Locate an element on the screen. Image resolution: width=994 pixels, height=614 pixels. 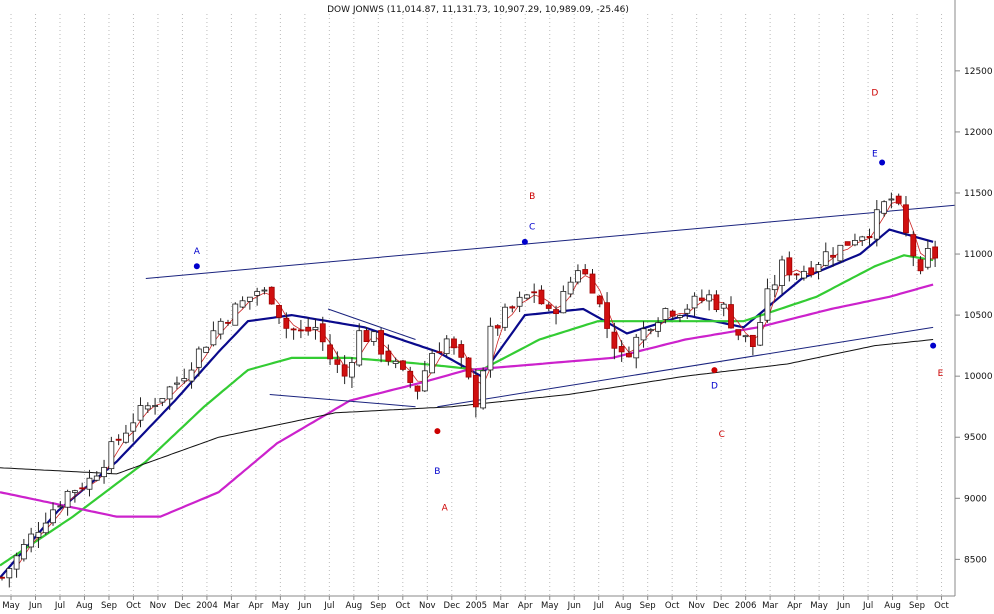
x-tick-label: 2005 is located at coordinates (476, 605).